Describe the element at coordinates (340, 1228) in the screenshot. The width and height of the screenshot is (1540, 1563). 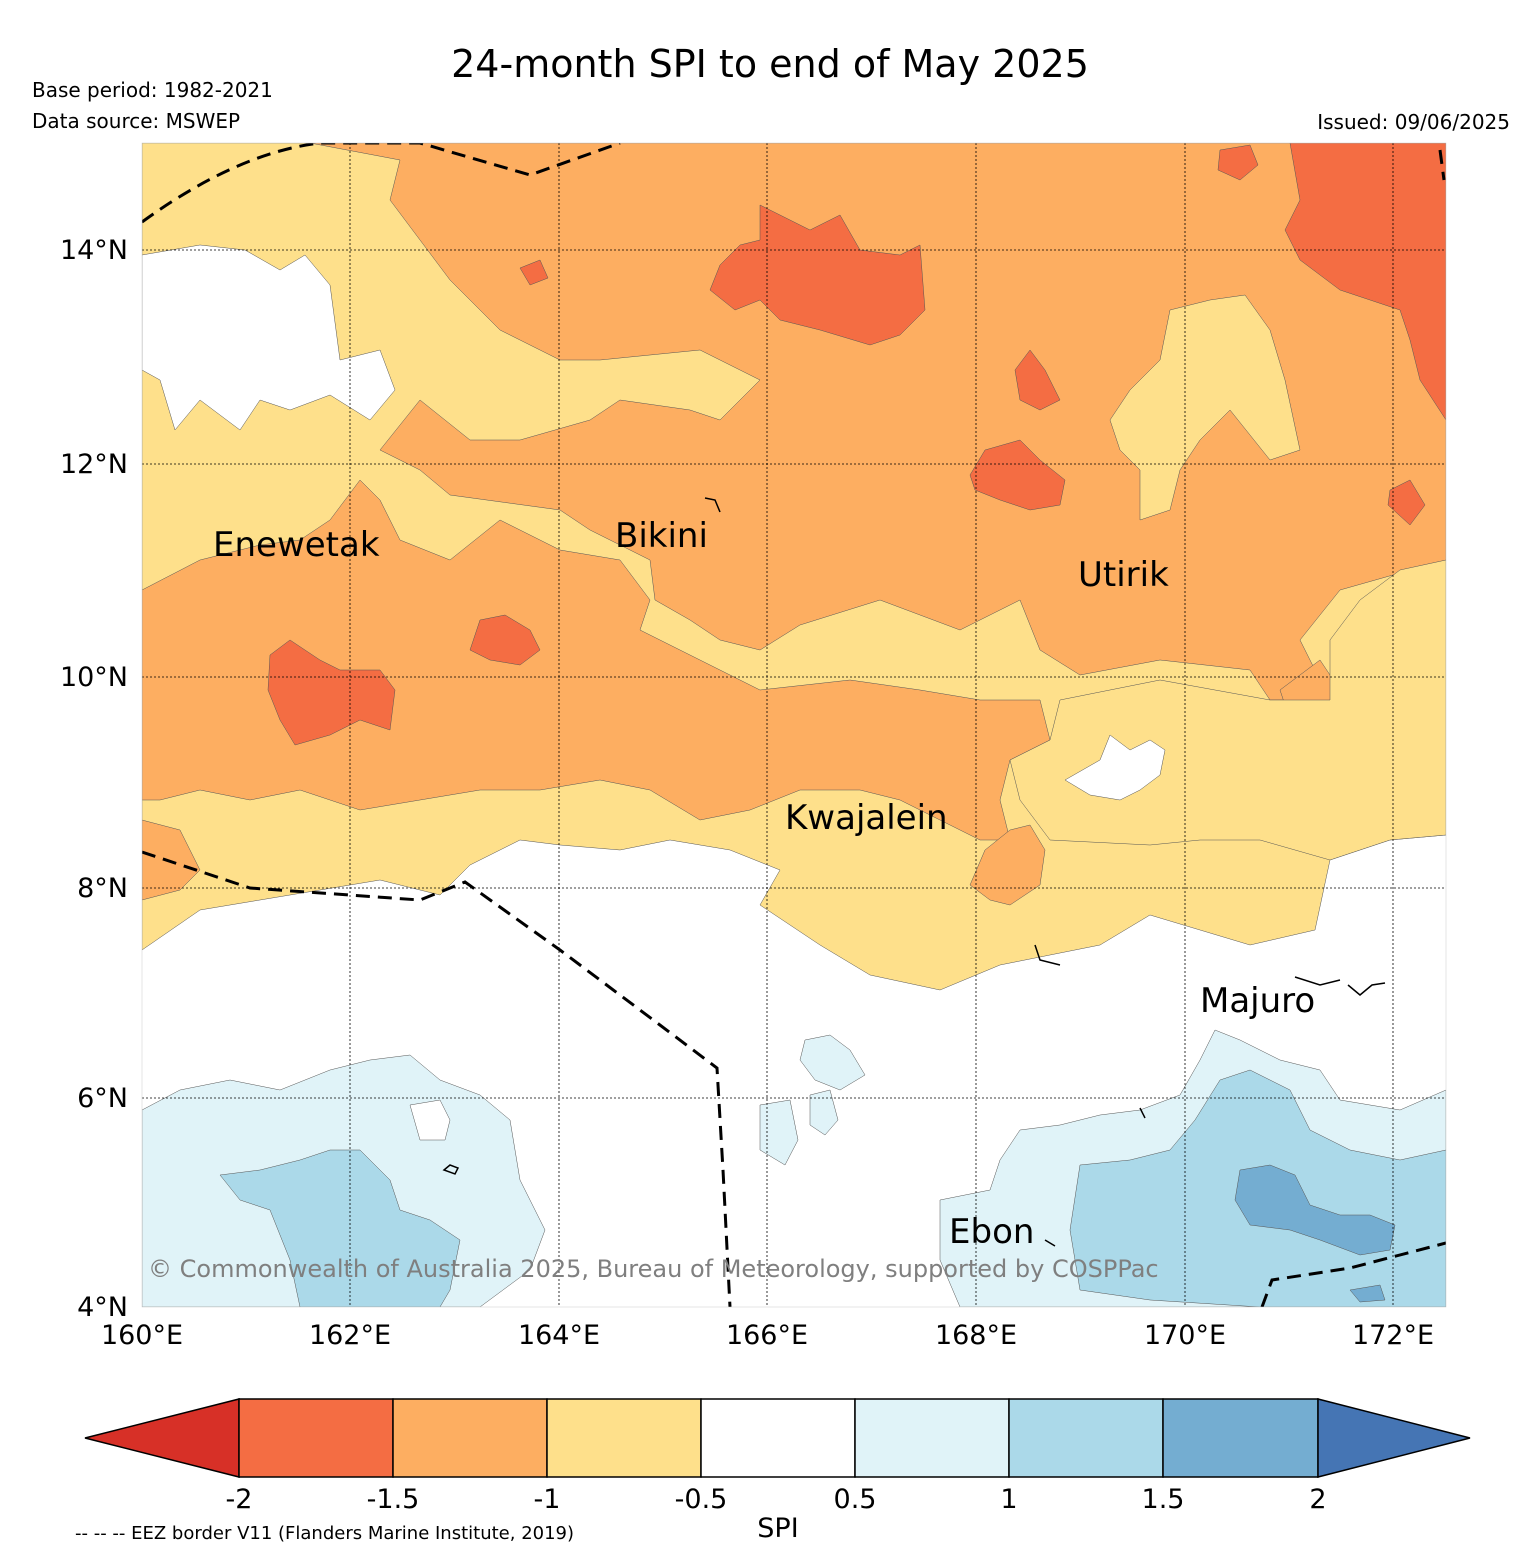
I see `spi-band-midblue-w` at that location.